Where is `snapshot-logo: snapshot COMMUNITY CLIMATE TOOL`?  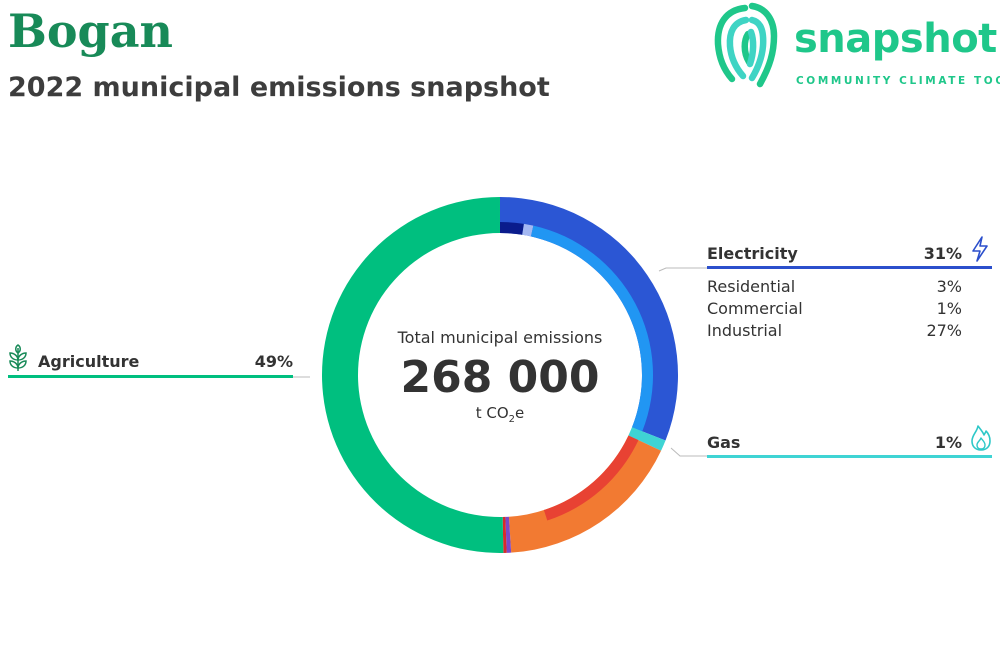 snapshot-logo: snapshot COMMUNITY CLIMATE TOOL is located at coordinates (856, 46).